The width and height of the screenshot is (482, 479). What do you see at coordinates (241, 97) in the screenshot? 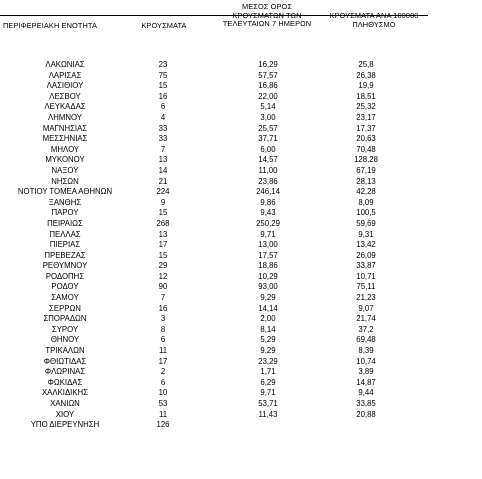
I see `table-row: ΛΕΣΒΟΥ 16 22,00 18,51` at bounding box center [241, 97].